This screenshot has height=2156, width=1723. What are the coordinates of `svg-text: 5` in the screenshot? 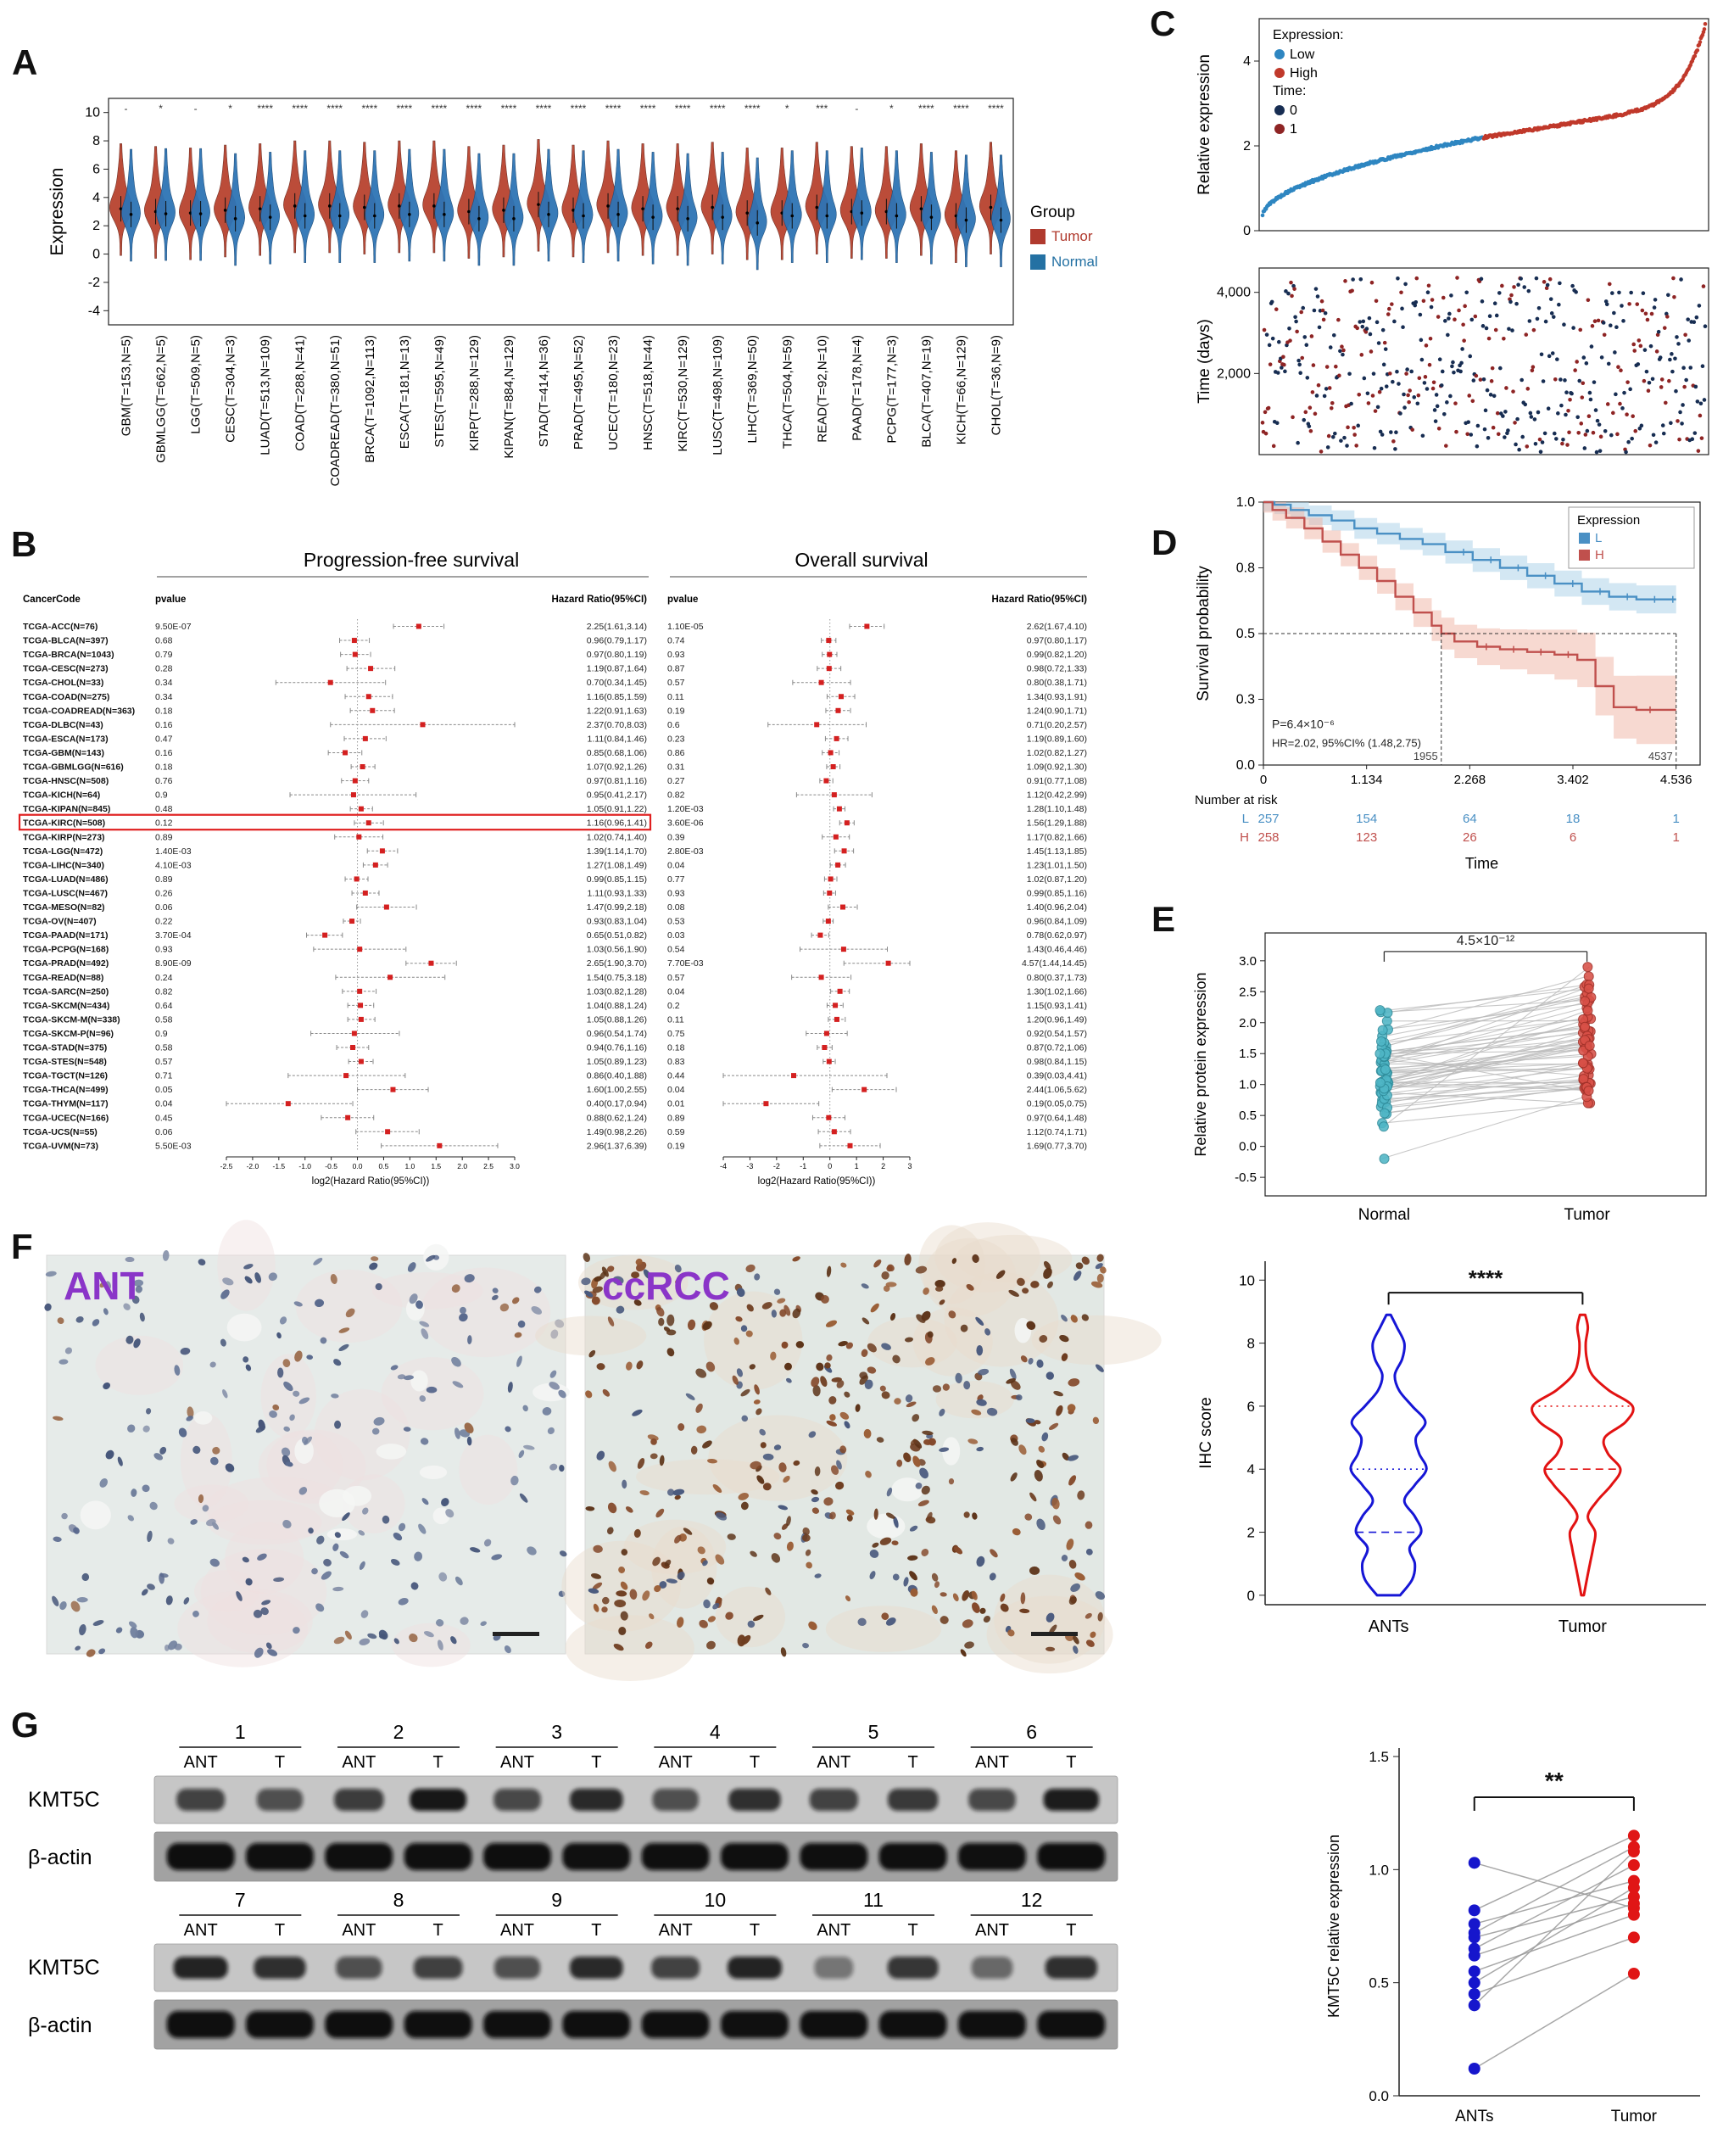 It's located at (874, 1732).